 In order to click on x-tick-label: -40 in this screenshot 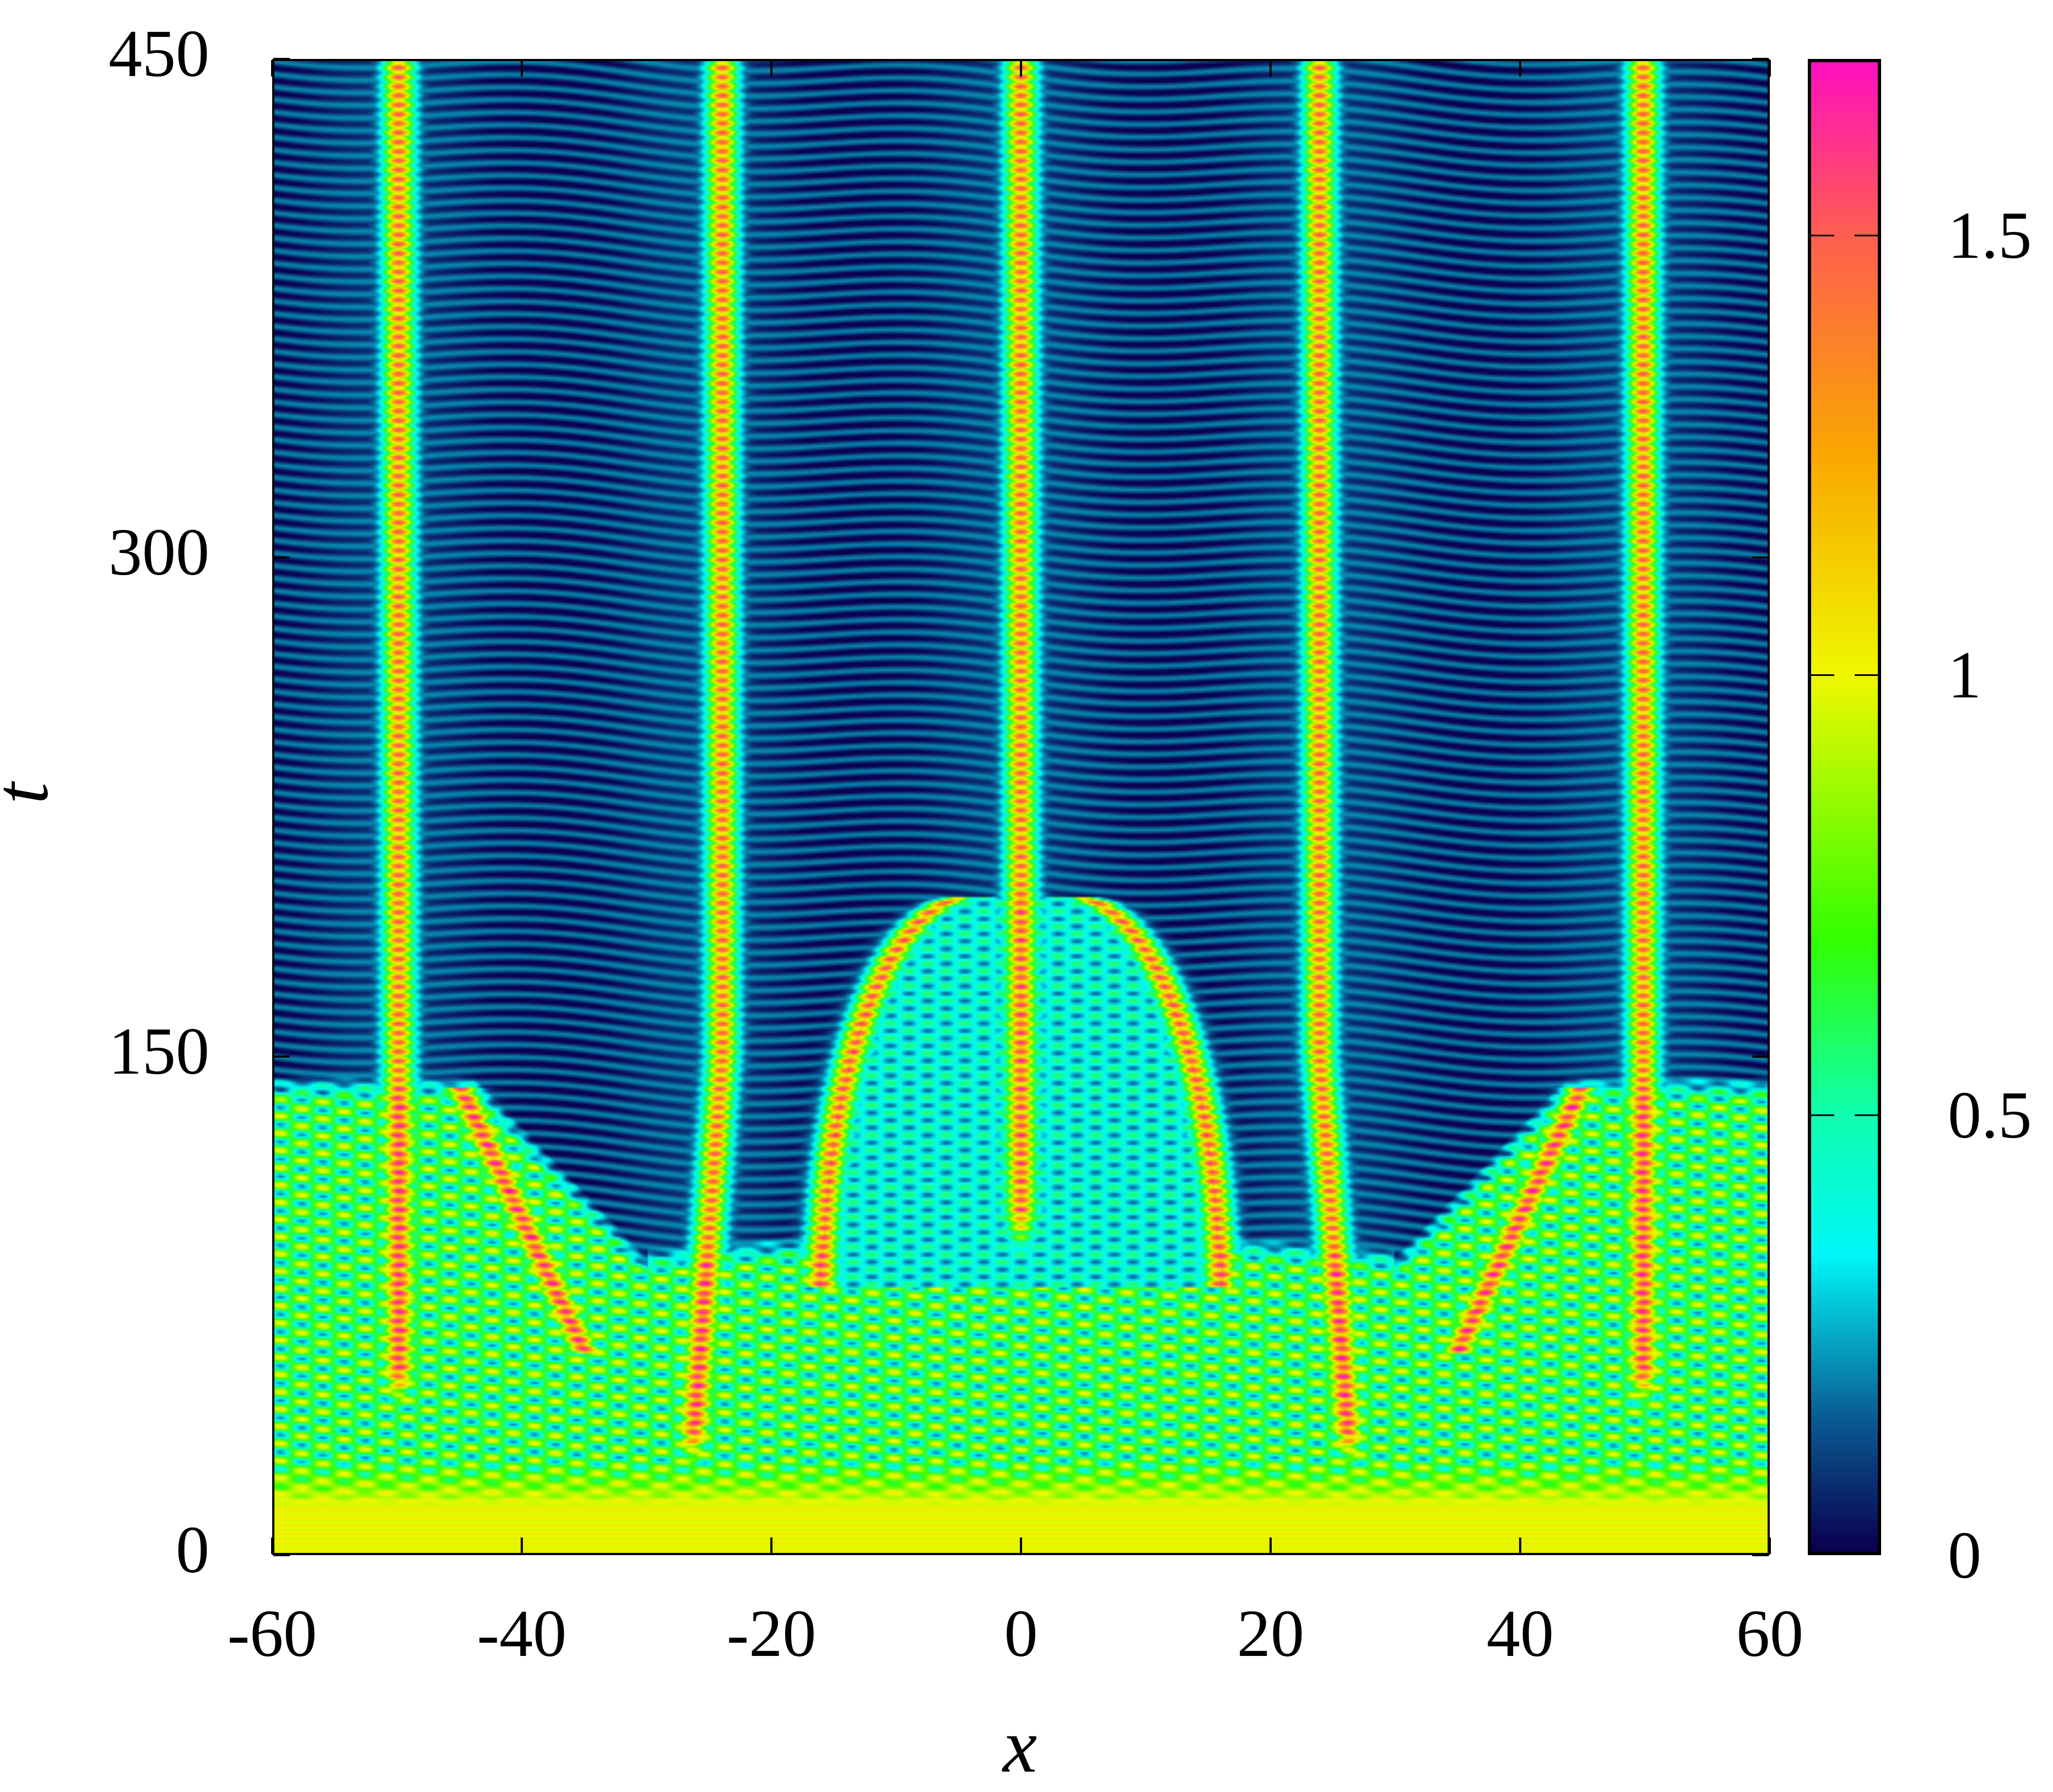, I will do `click(522, 1633)`.